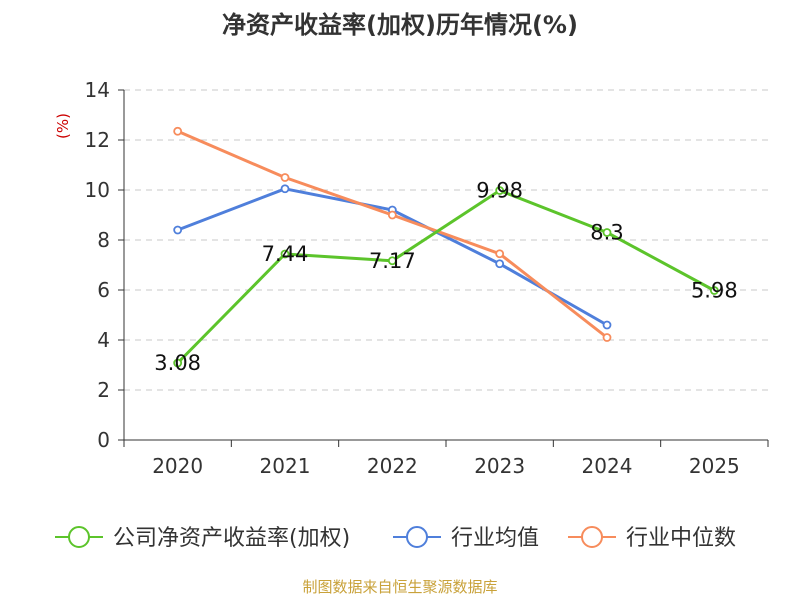  I want to click on y-tick-label: 8, so click(103, 240).